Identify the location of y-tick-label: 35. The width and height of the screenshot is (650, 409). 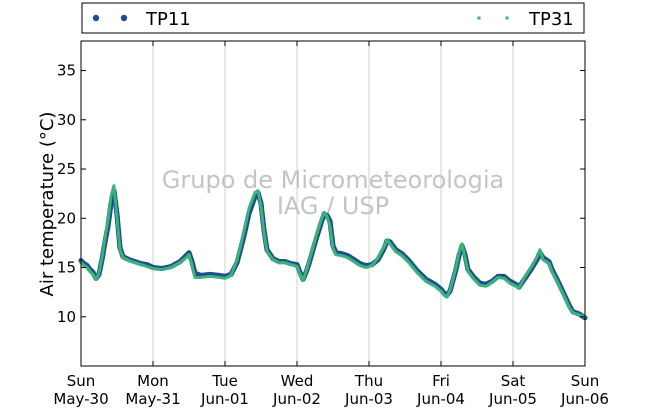
(66, 71).